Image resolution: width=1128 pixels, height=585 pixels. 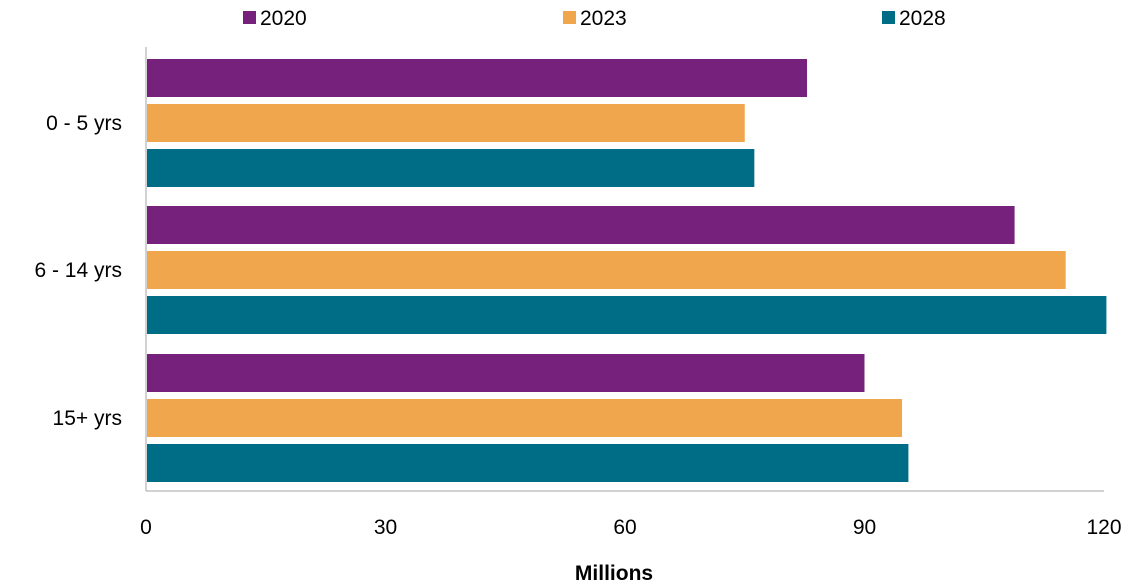 I want to click on category-label: 0 - 5 yrs, so click(x=84, y=123).